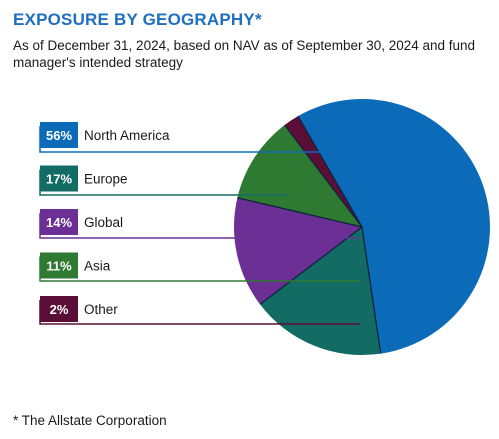  I want to click on chart-title: EXPOSURE BY GEOGRAPHY*, so click(137, 19).